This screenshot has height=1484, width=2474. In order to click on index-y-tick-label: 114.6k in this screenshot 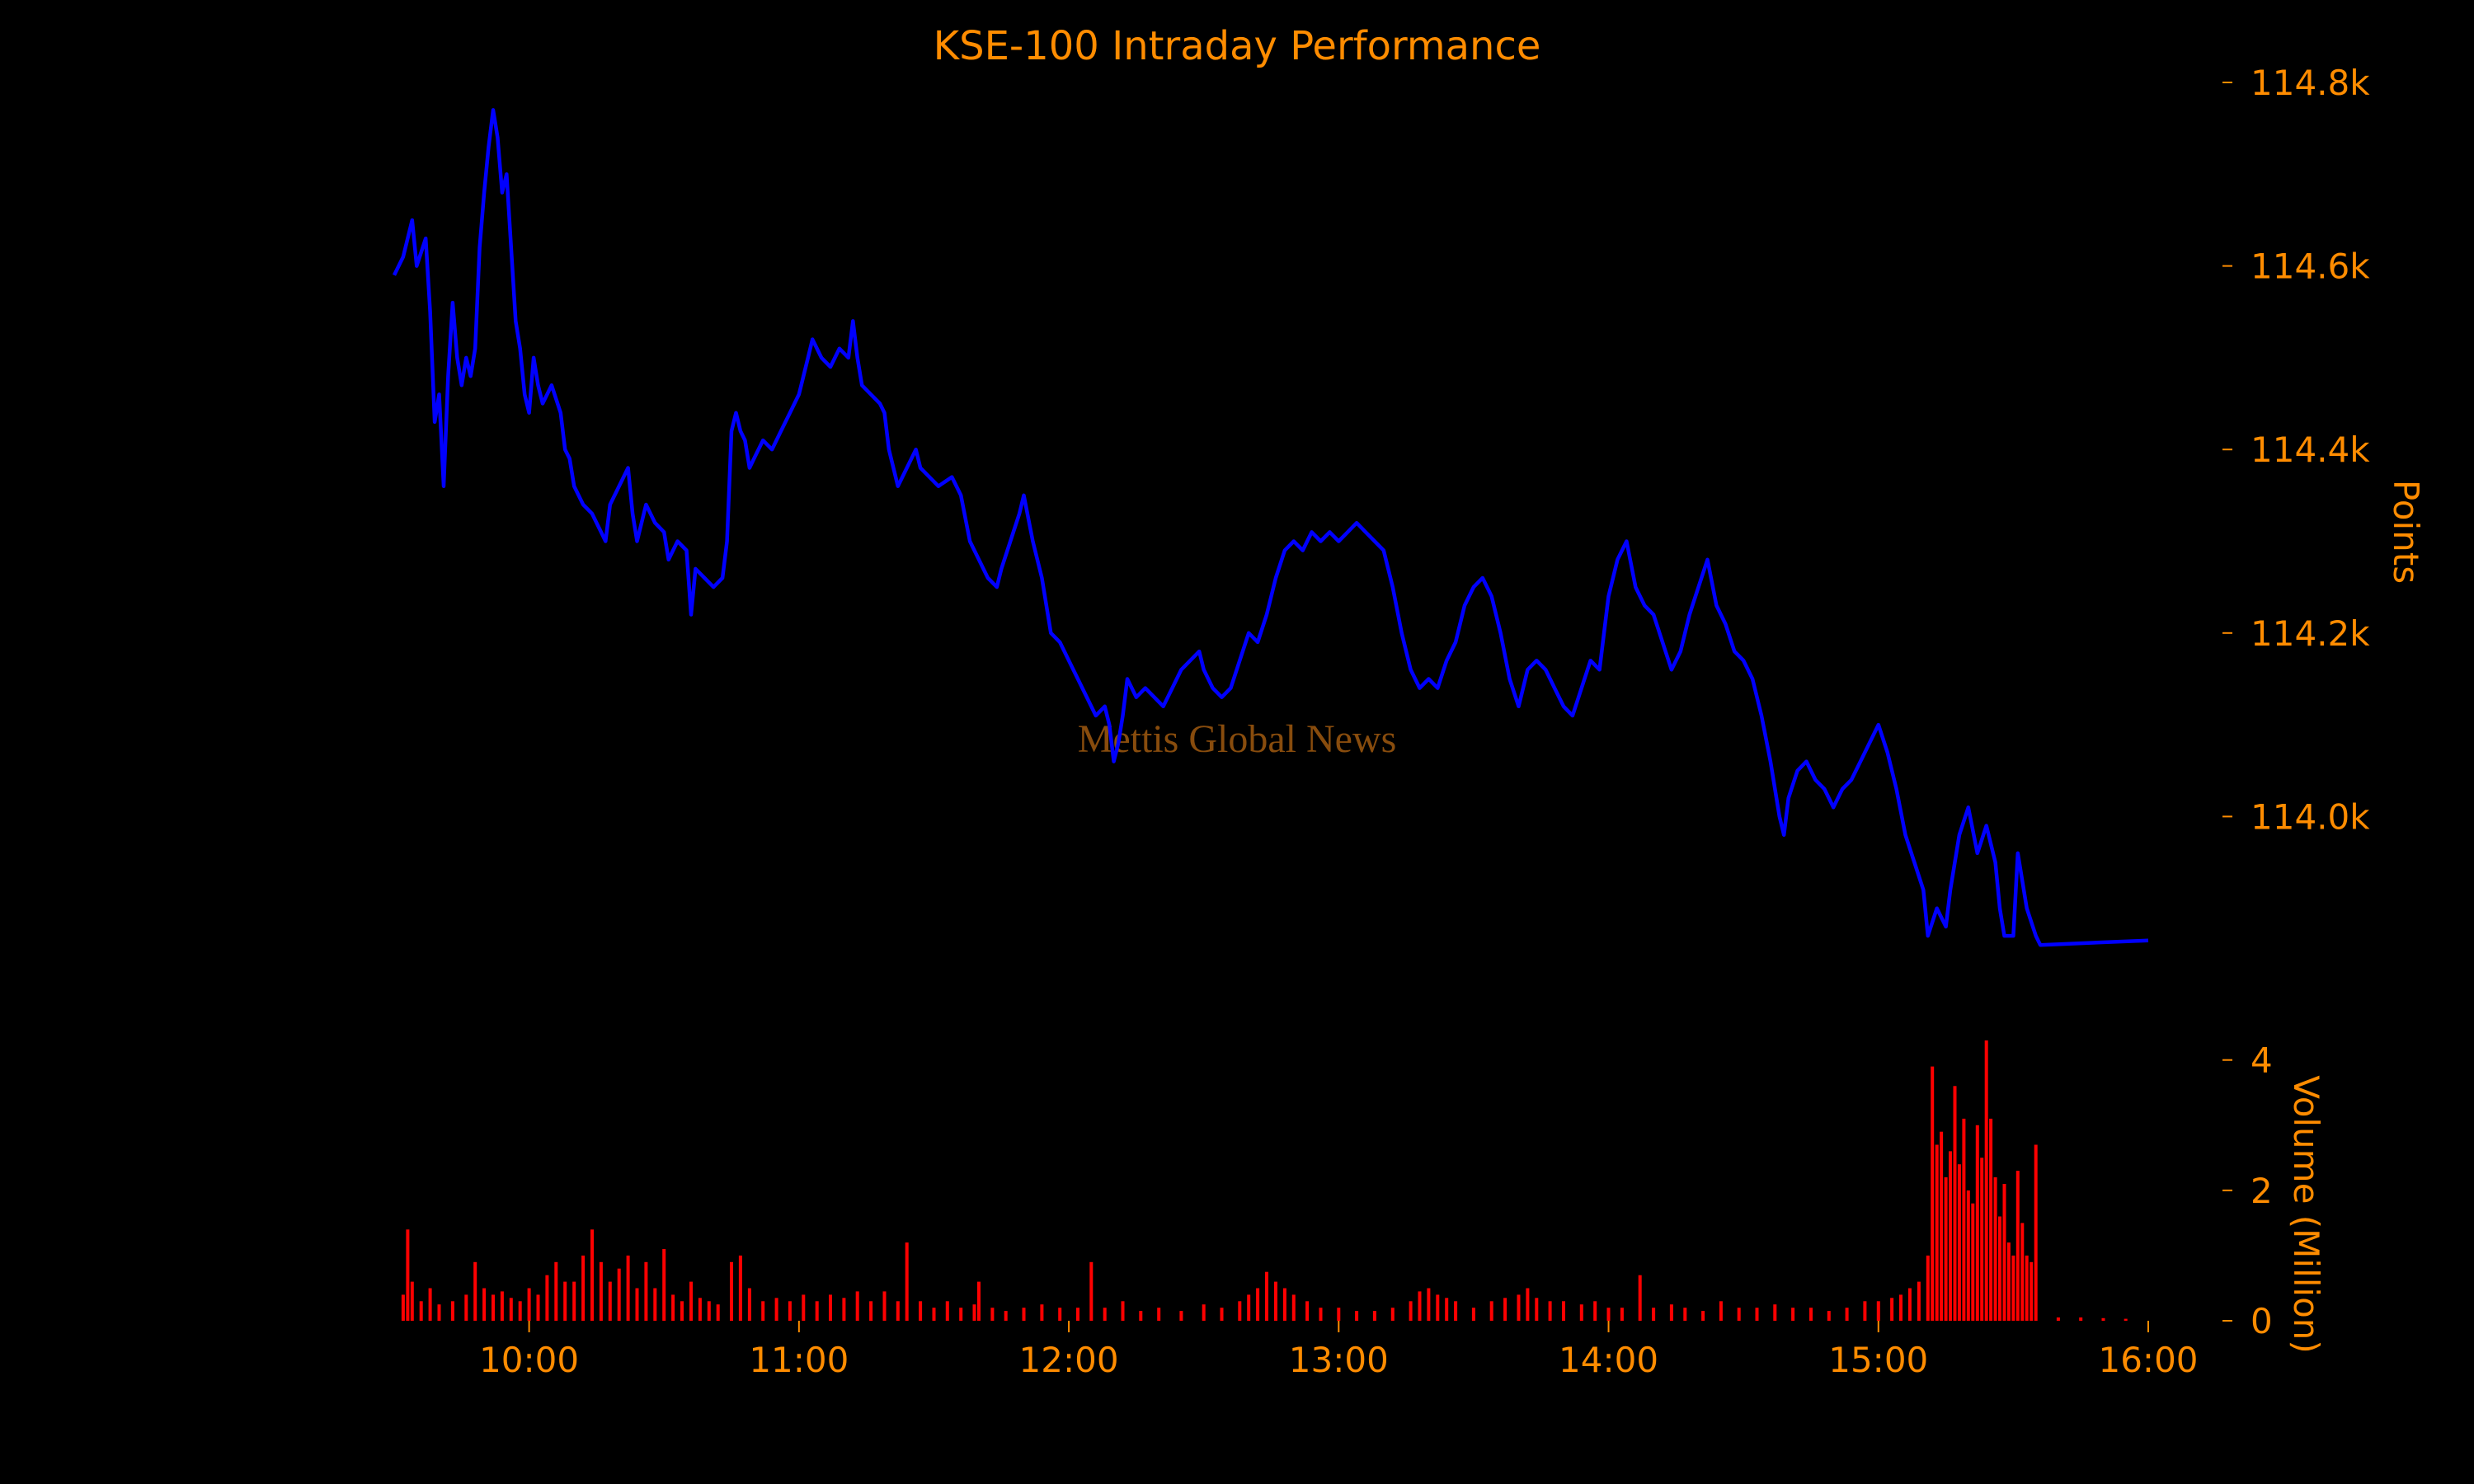, I will do `click(2310, 267)`.